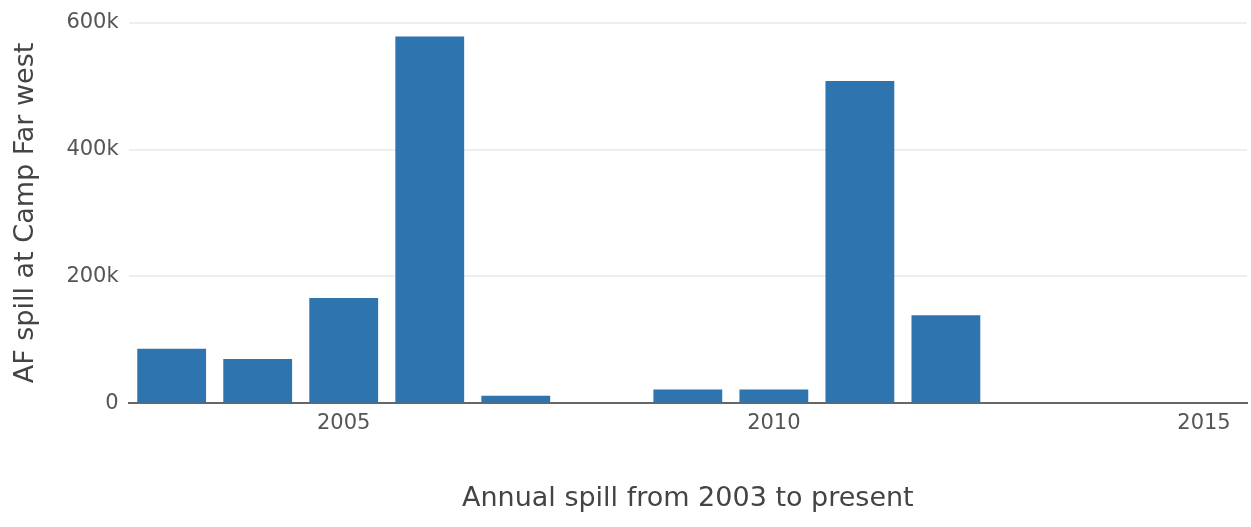 The image size is (1251, 527). Describe the element at coordinates (343, 422) in the screenshot. I see `x-tick-label: 2005` at that location.